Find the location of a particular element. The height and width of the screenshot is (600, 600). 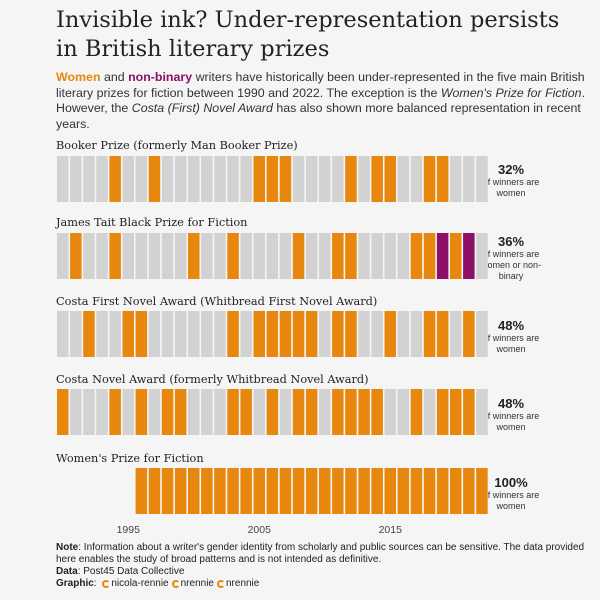

prize-title-james-tait-black: James Tait Black Prize for Fiction is located at coordinates (152, 222).